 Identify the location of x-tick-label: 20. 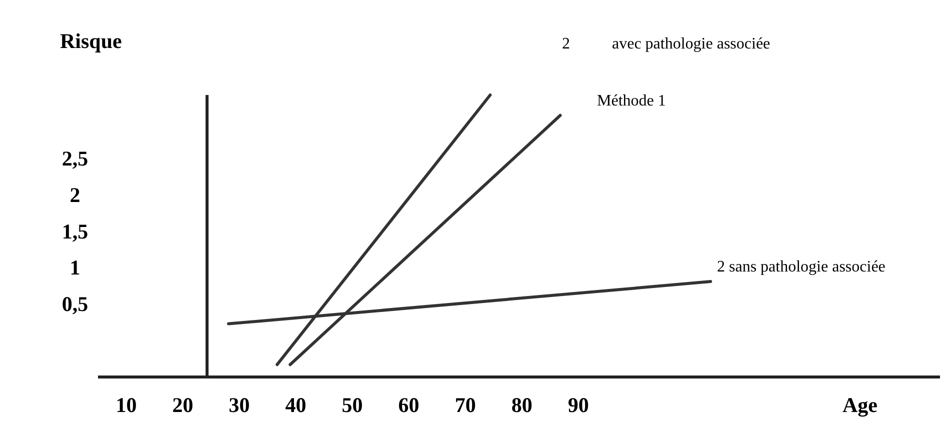
(183, 405).